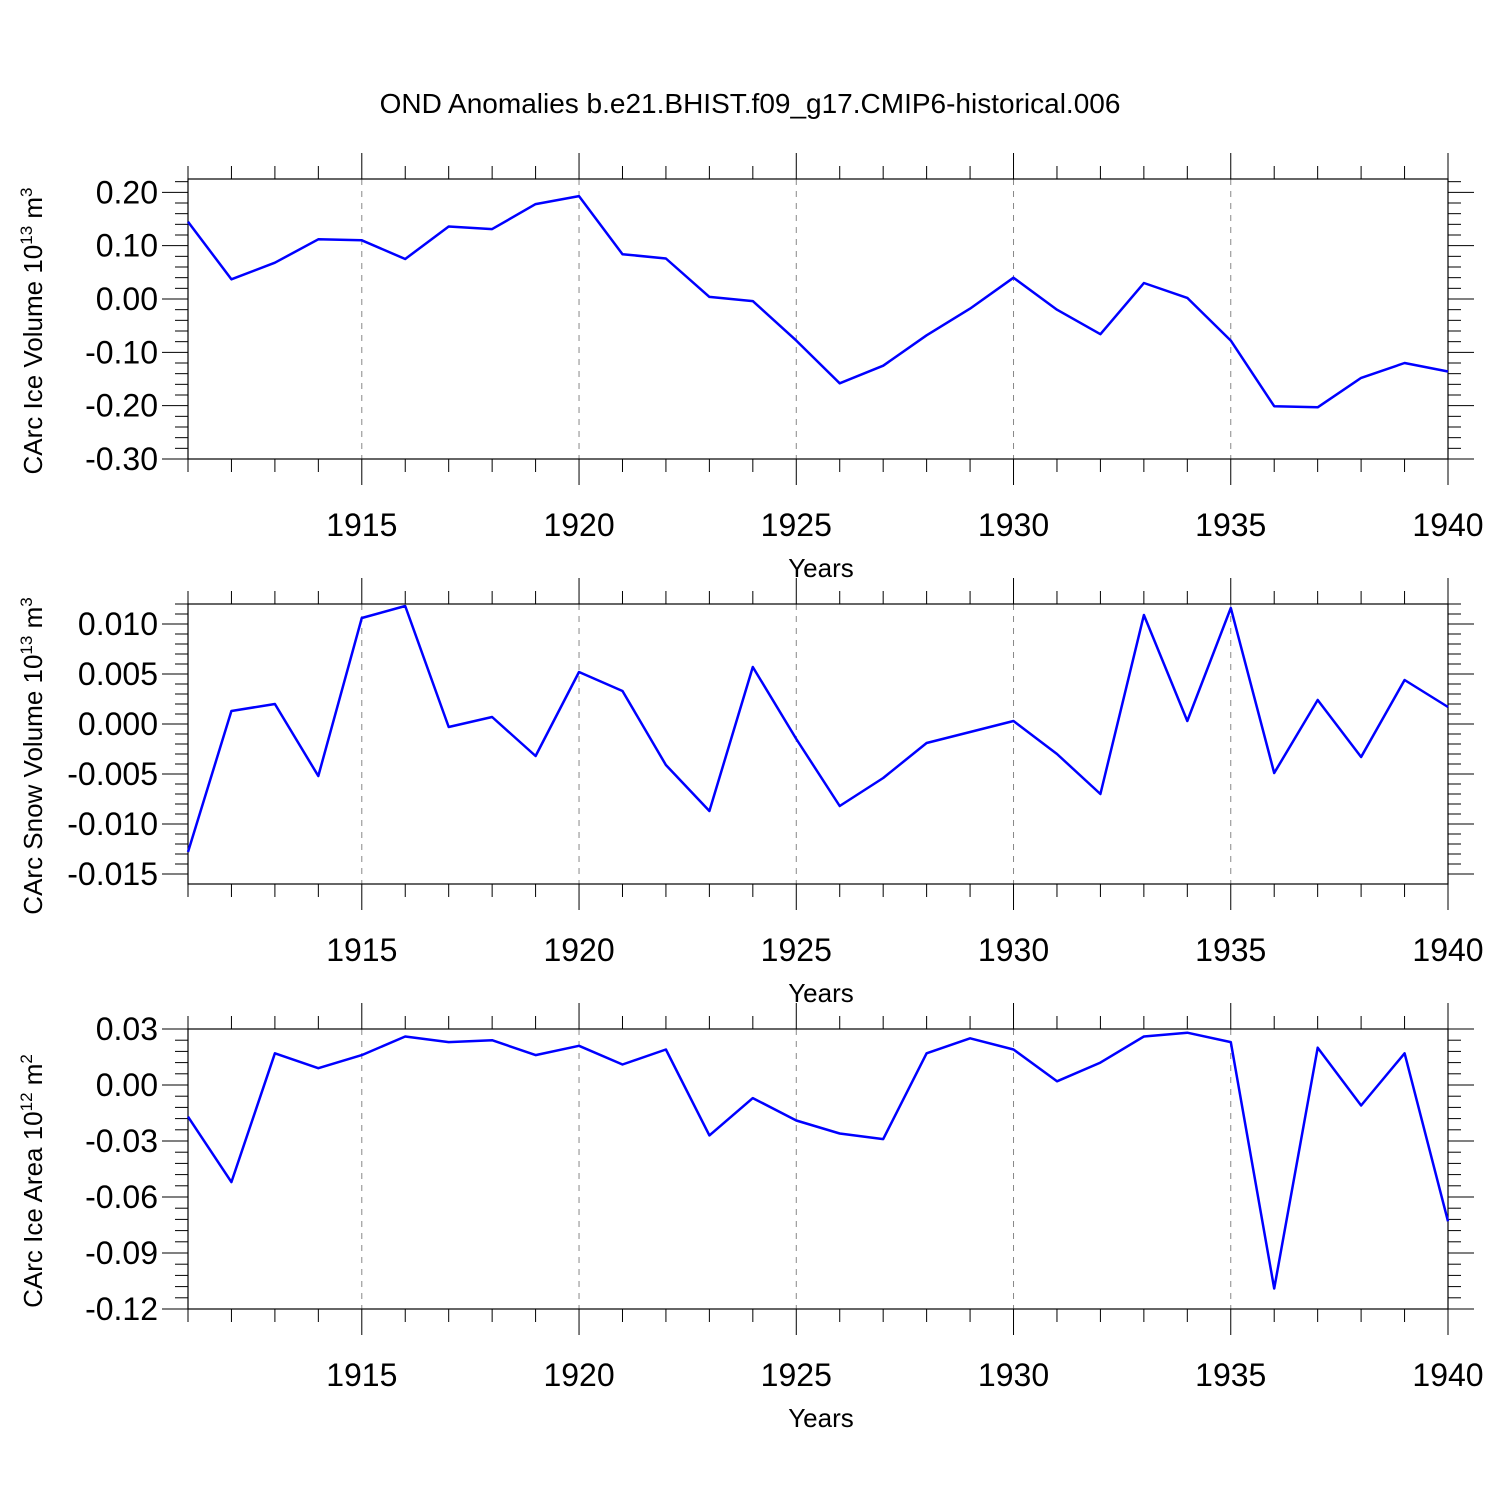 The height and width of the screenshot is (1500, 1500). What do you see at coordinates (112, 874) in the screenshot?
I see `y-tick-label: -0.015` at bounding box center [112, 874].